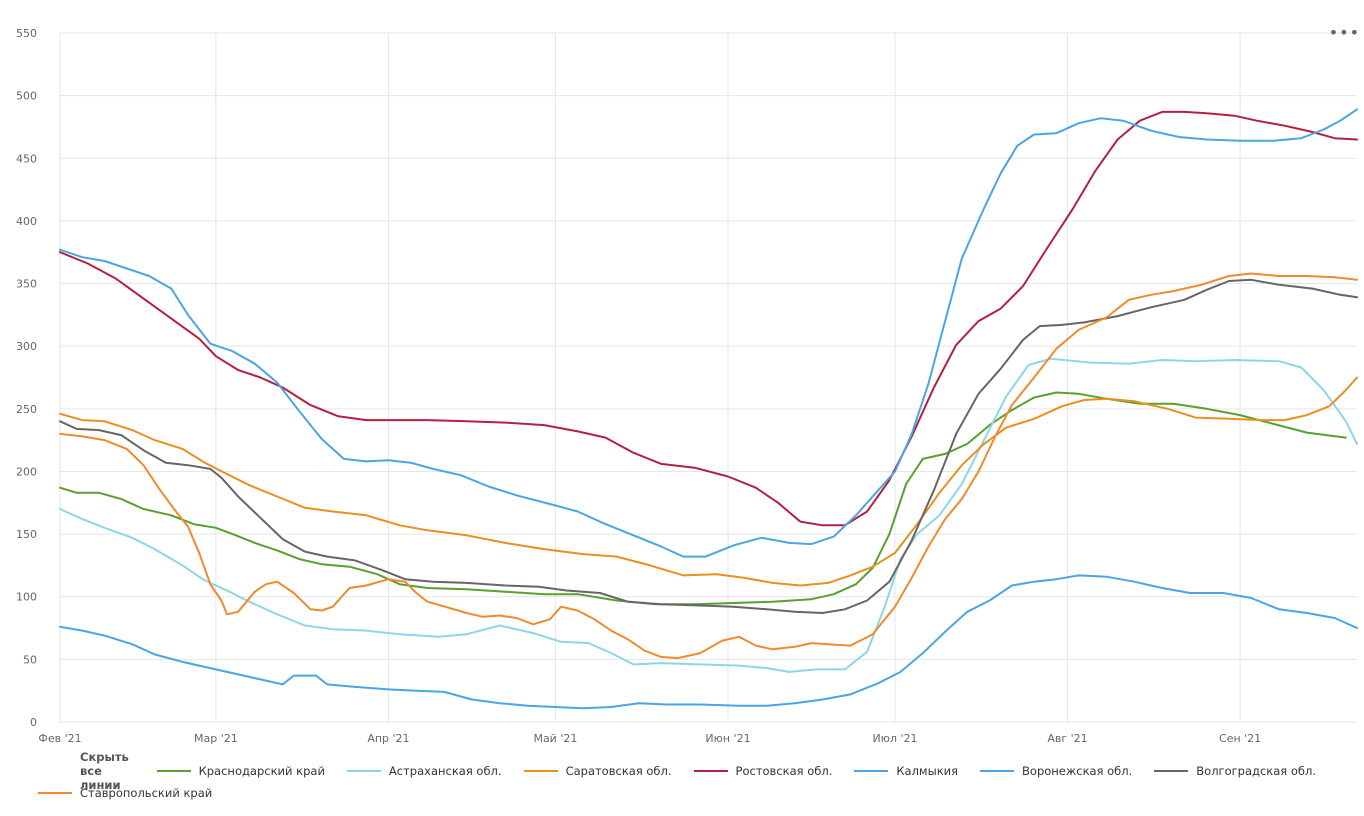  I want to click on legend-label: Волгоградская обл., so click(1256, 771).